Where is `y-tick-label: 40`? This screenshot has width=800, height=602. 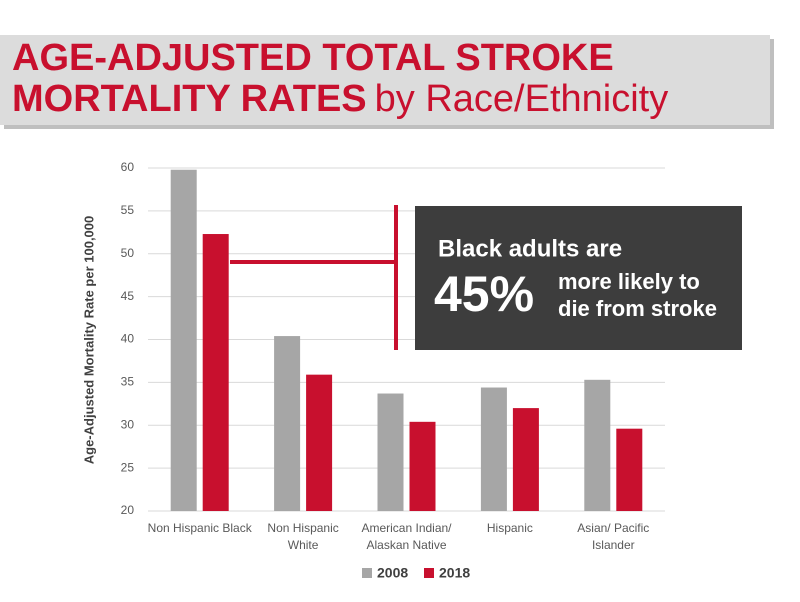
y-tick-label: 40 is located at coordinates (128, 339).